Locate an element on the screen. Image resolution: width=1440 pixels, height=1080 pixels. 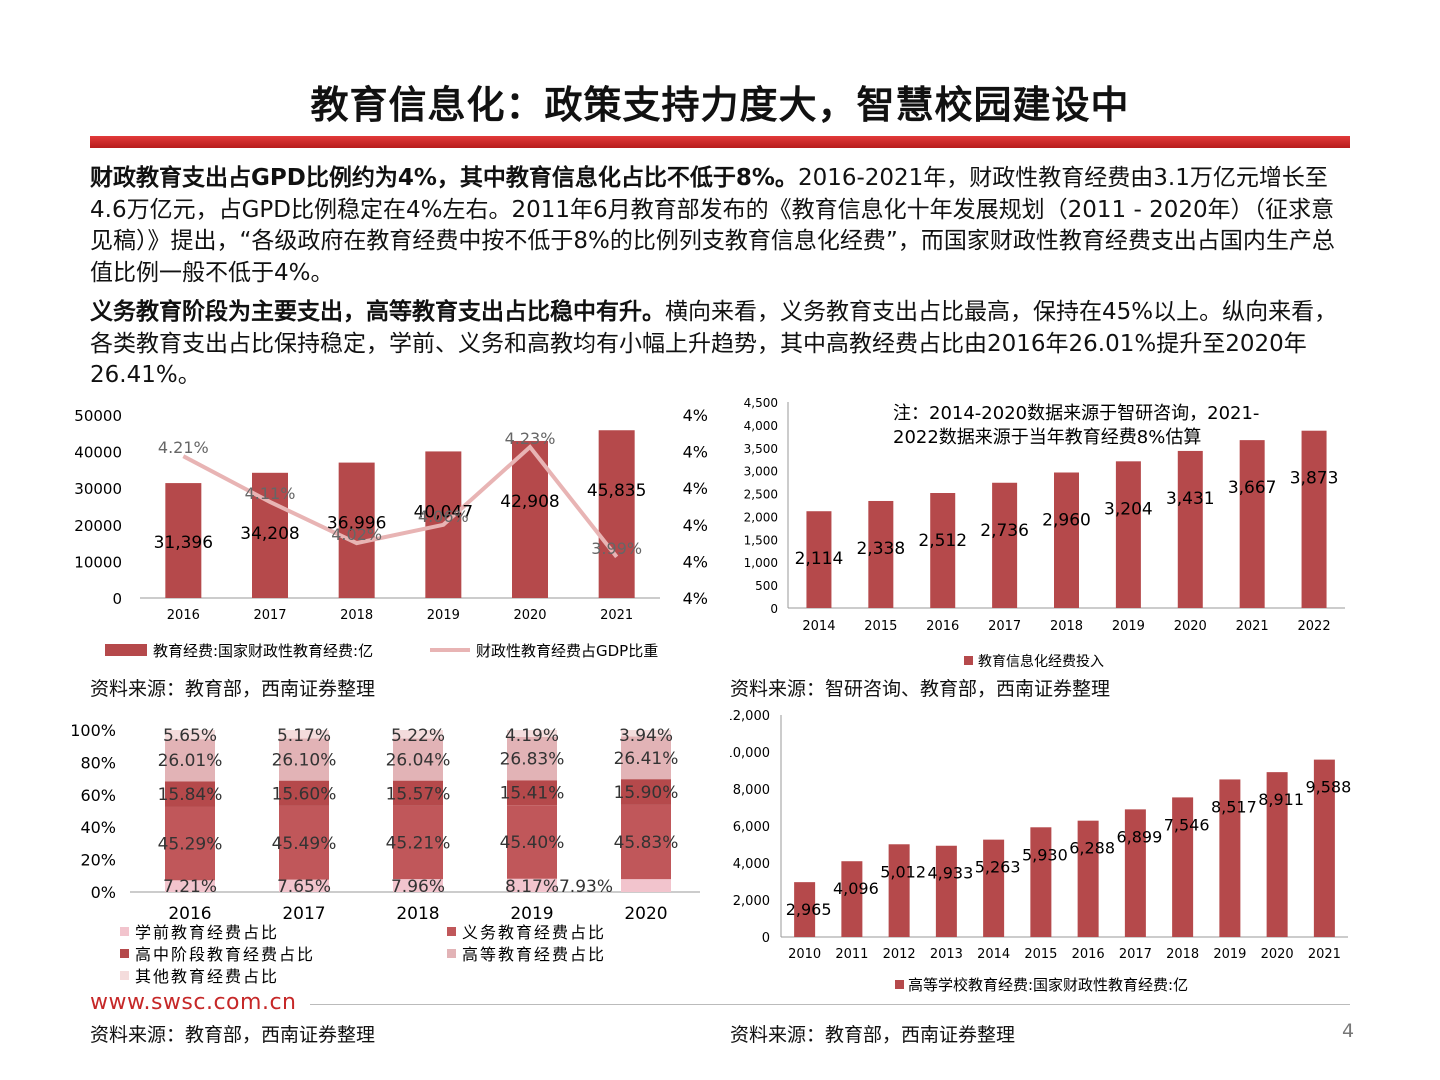
y-tick-label: 2,000 is located at coordinates (761, 517).